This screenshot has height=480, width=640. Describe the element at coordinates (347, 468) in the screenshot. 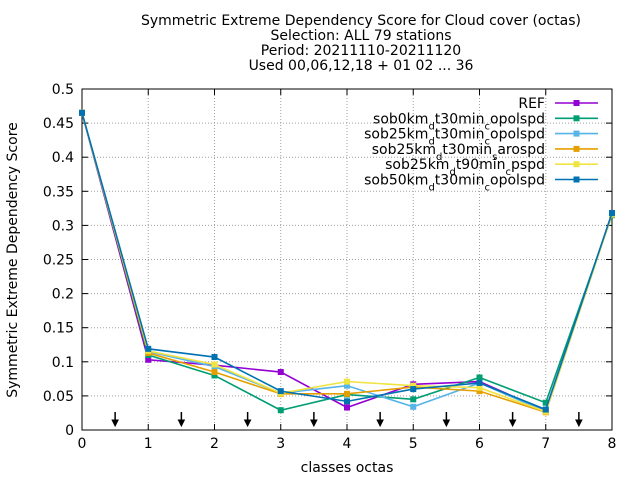

I see `x-axis-label: classes octas` at that location.